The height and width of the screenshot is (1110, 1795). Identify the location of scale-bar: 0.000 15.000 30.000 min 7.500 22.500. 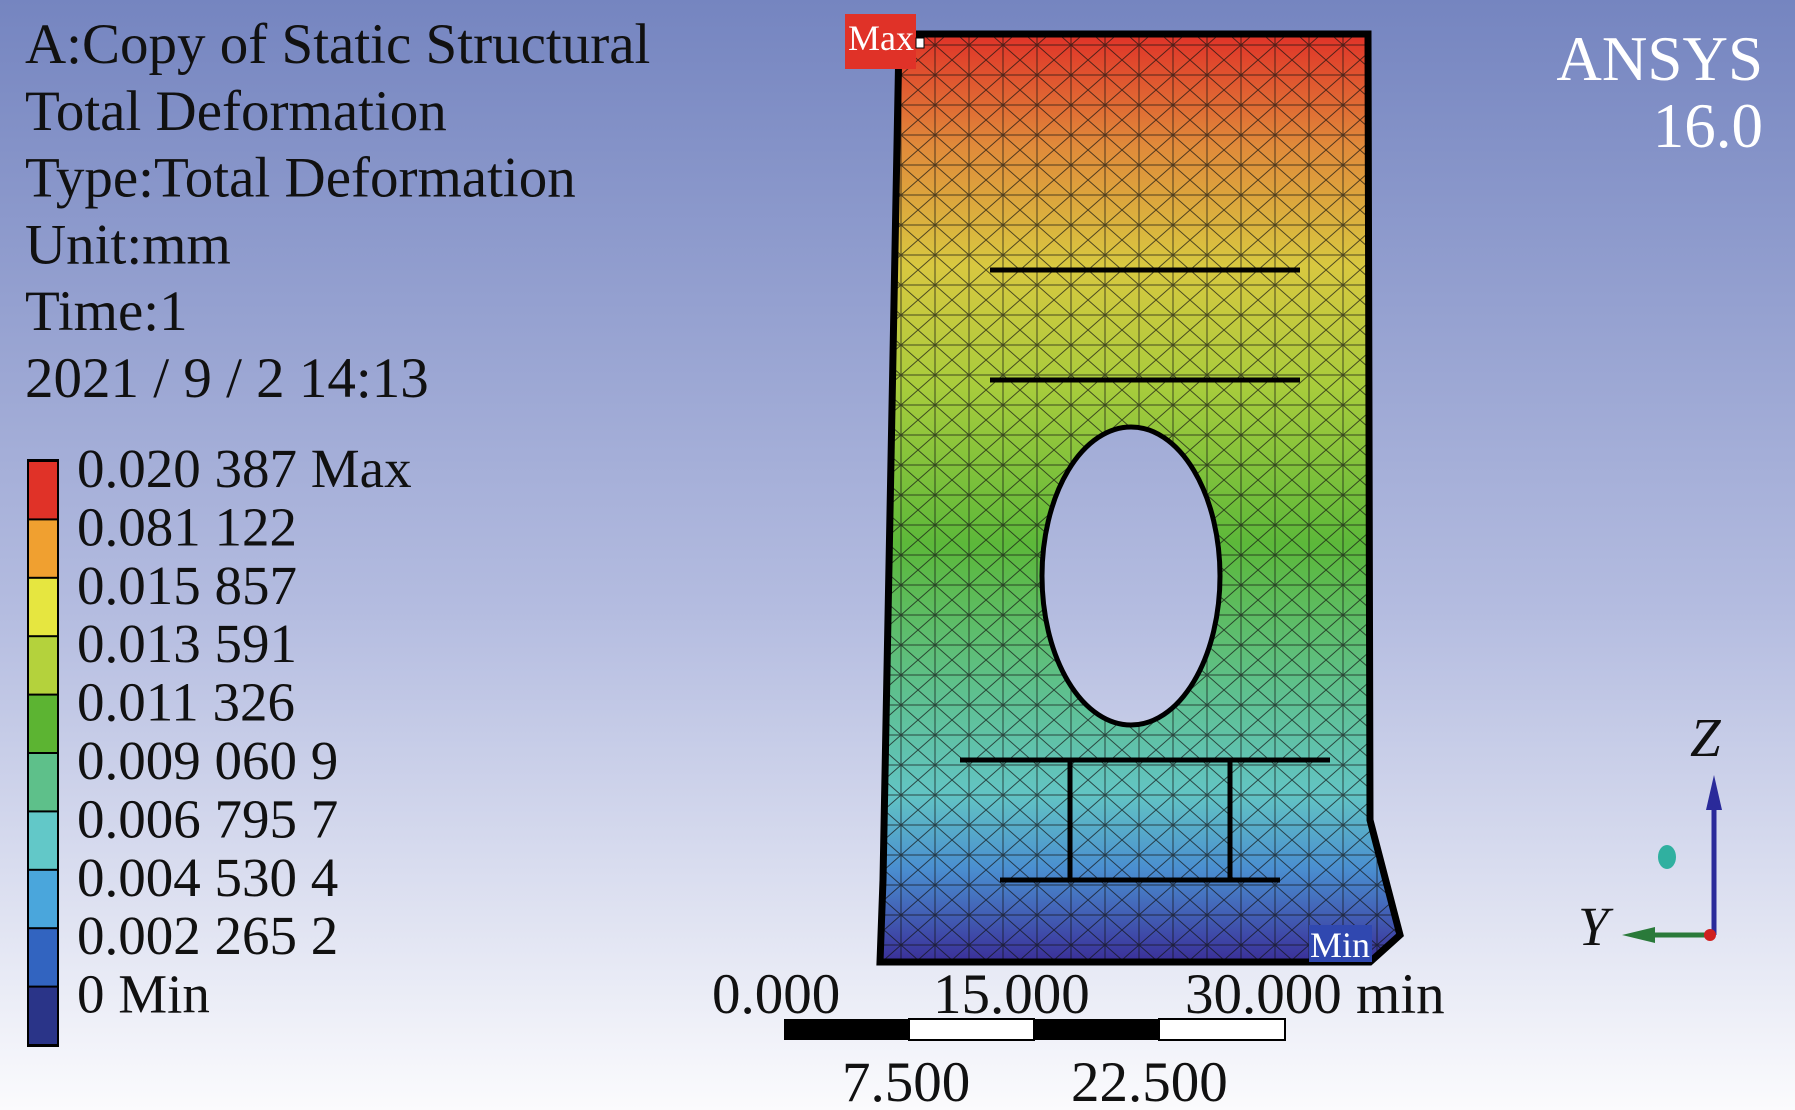
(1078, 1036).